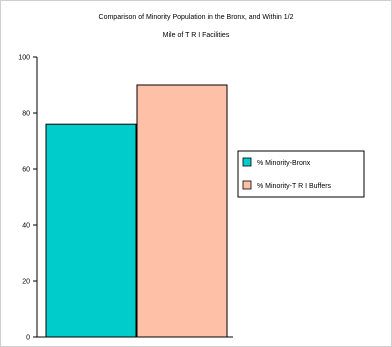  I want to click on legend-swatch-tri-buffers, so click(247, 185).